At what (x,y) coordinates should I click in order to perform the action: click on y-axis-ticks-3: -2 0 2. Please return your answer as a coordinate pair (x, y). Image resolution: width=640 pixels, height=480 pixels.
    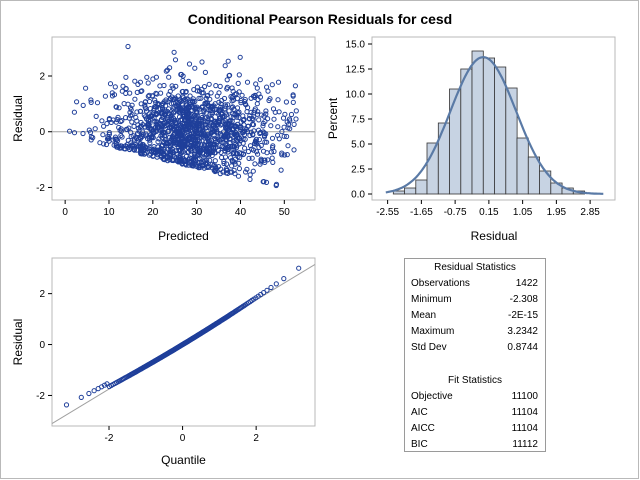
    Looking at the image, I should click on (44, 345).